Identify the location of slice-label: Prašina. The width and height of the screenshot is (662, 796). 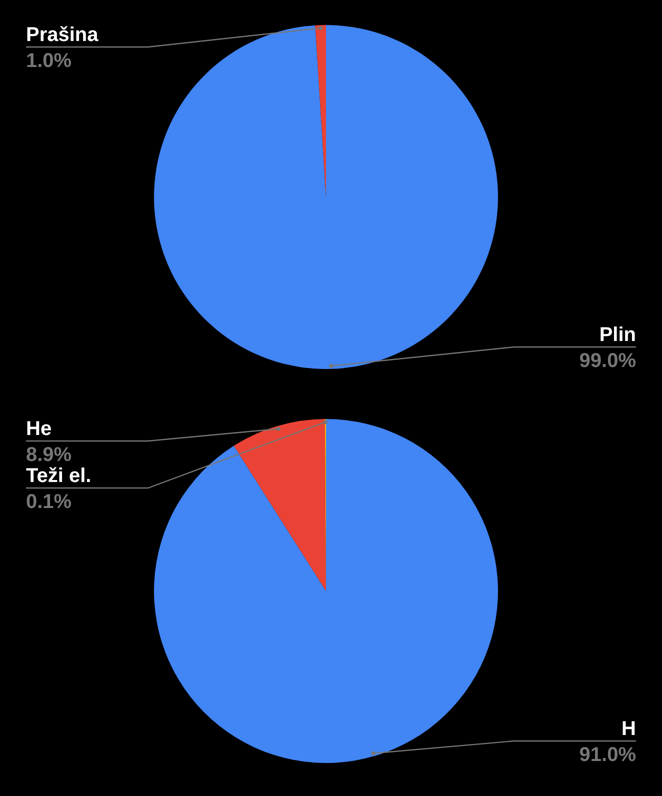
(63, 35).